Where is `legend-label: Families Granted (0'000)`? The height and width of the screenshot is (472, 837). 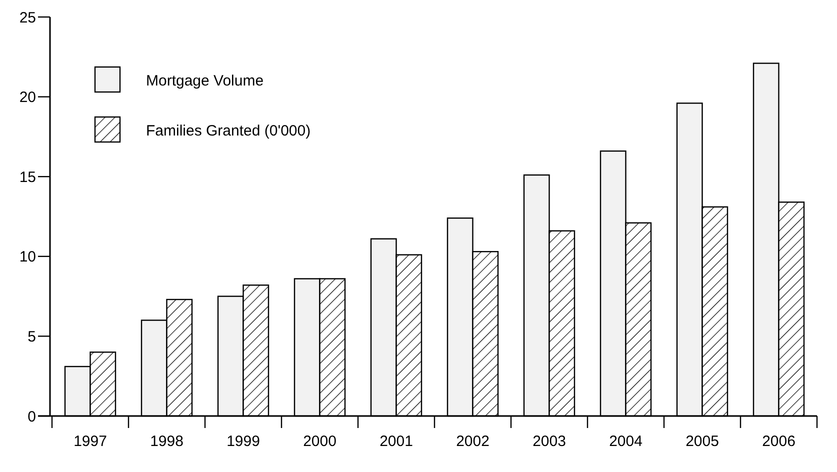 legend-label: Families Granted (0'000) is located at coordinates (228, 131).